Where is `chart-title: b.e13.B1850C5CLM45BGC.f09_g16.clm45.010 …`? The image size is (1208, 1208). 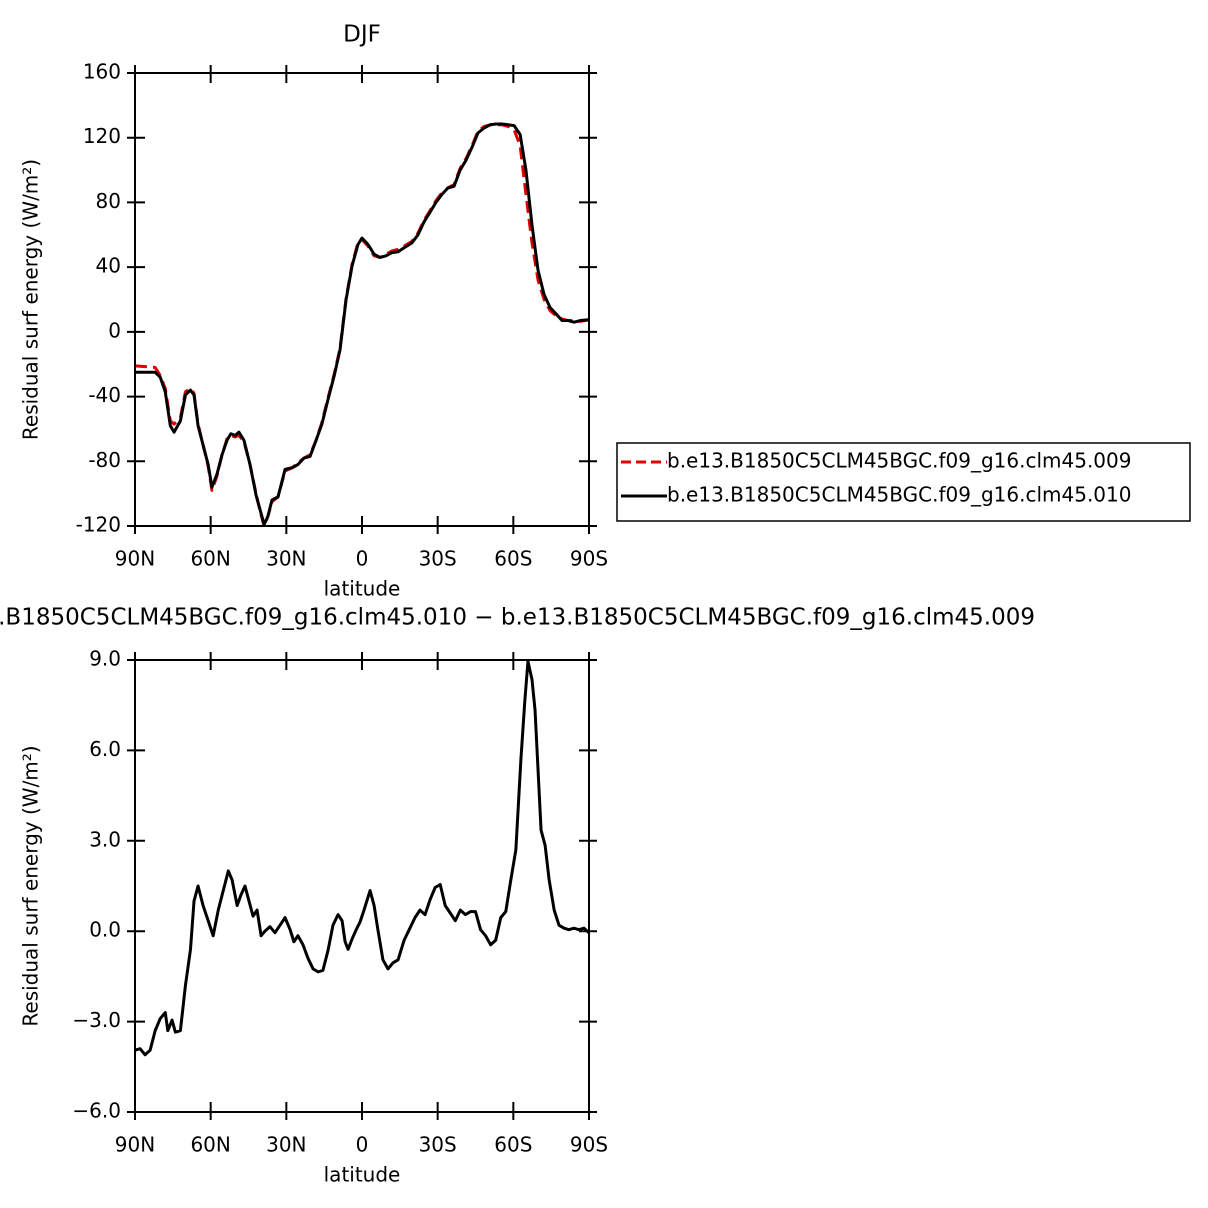
chart-title: b.e13.B1850C5CLM45BGC.f09_g16.clm45.010 … is located at coordinates (517, 618).